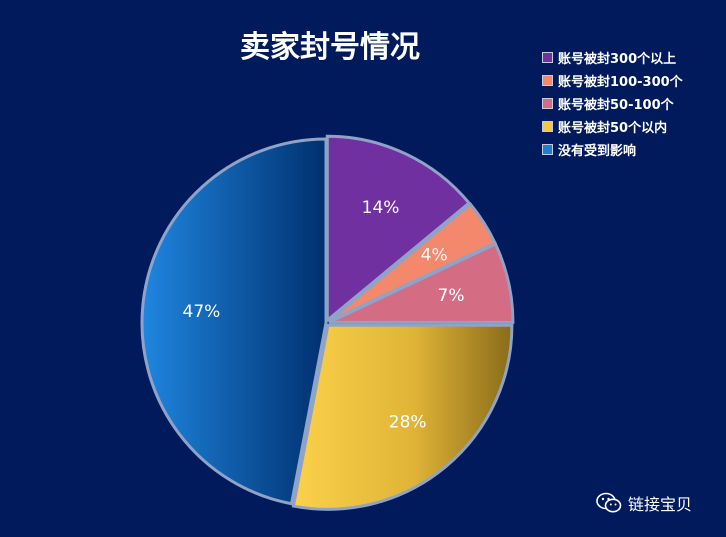 Image resolution: width=726 pixels, height=537 pixels. I want to click on legend-label: 账号被封50-100个, so click(616, 105).